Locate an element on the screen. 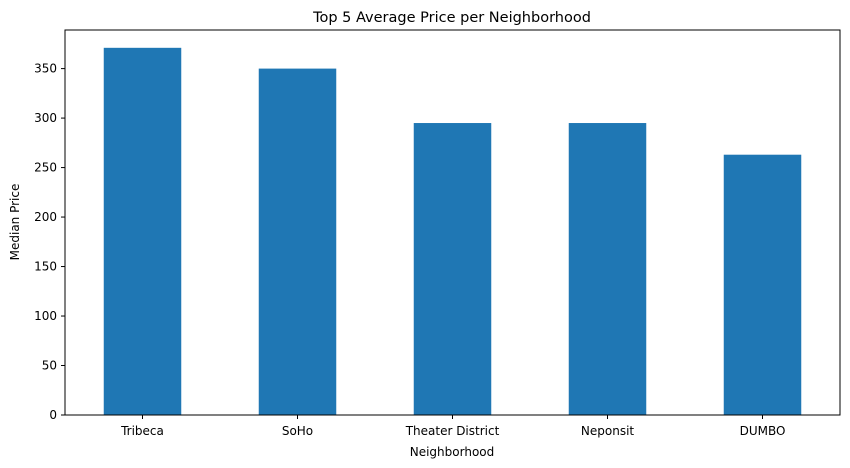  y-tick-label: 100 is located at coordinates (45, 316).